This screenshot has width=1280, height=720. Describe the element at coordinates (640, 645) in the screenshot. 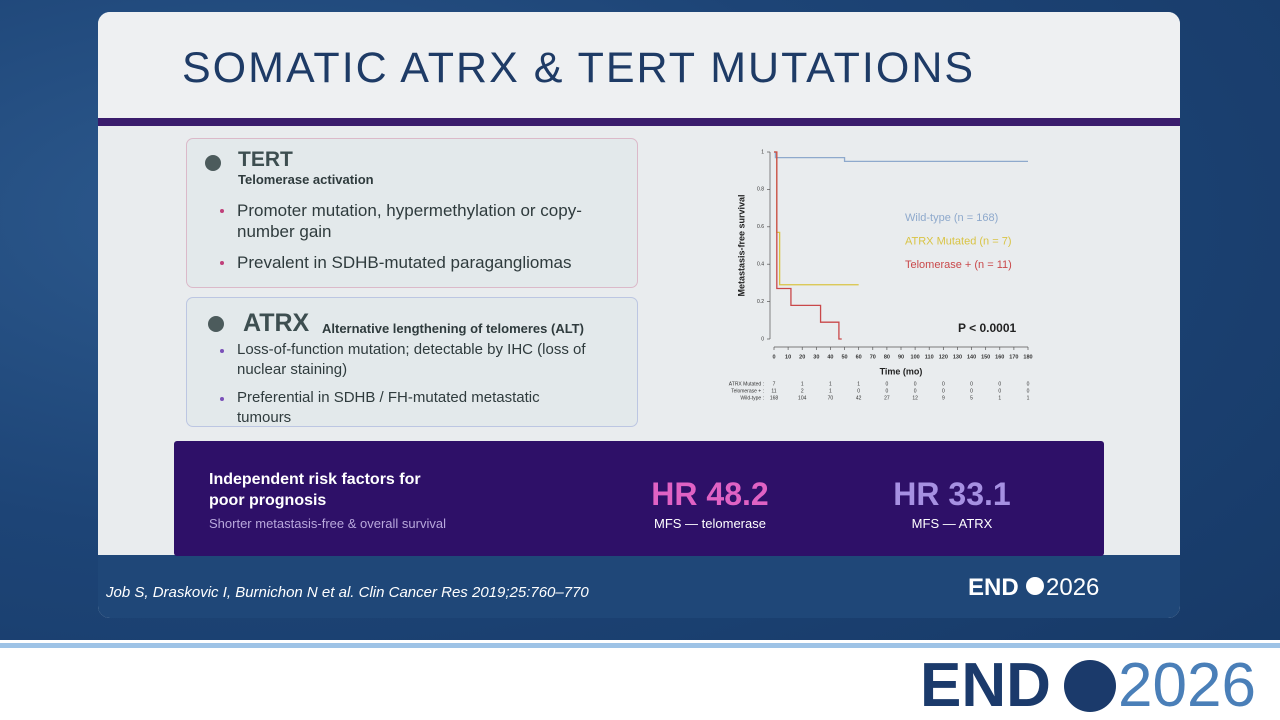

I see `footer-line` at that location.